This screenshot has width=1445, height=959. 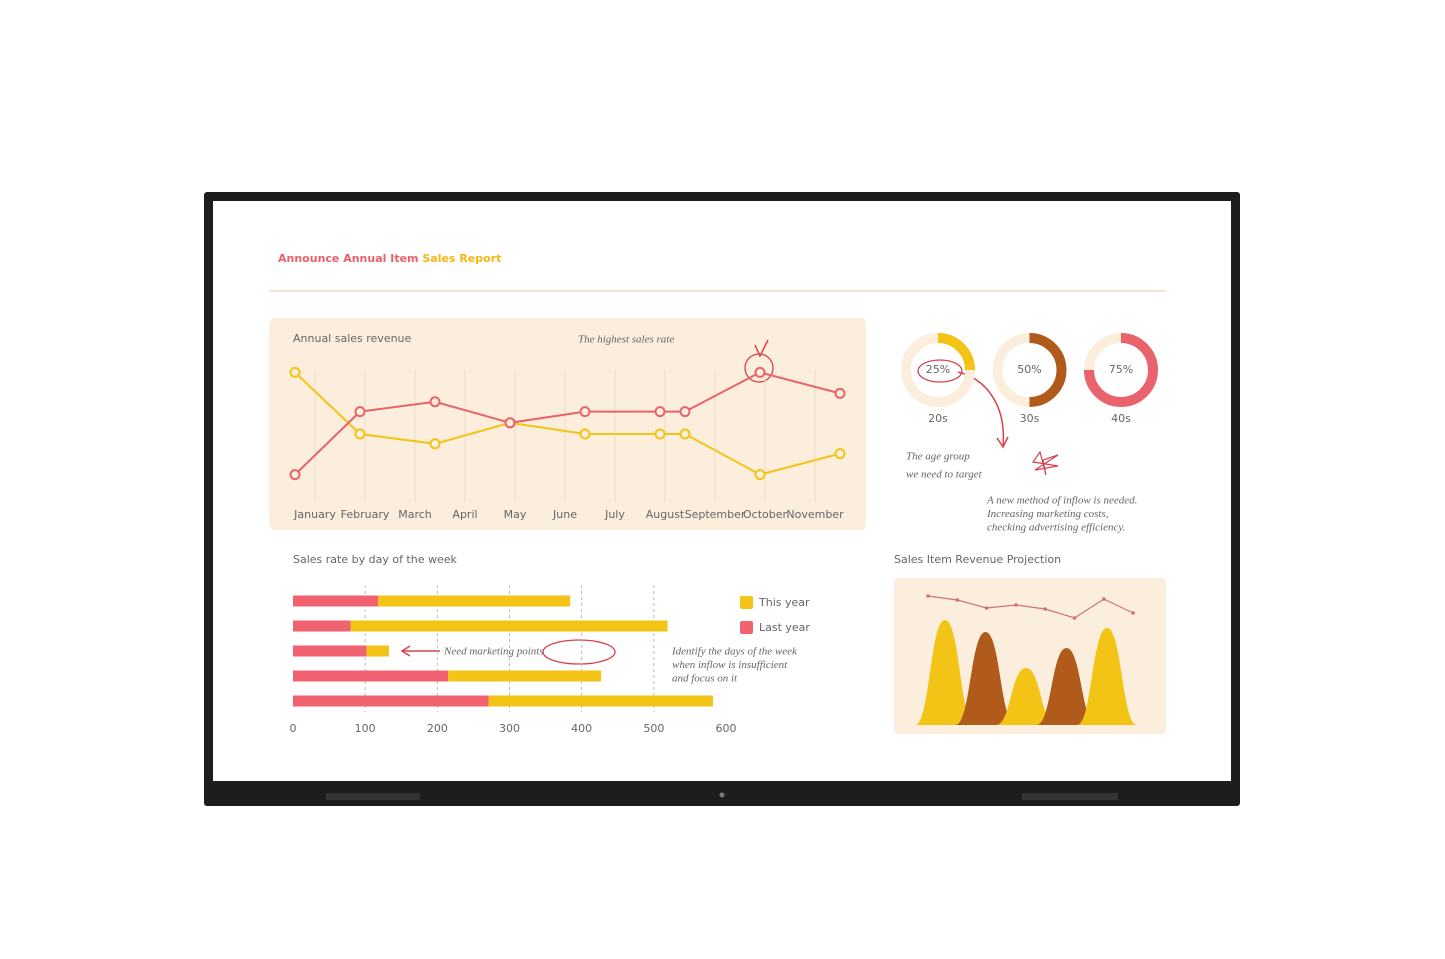 What do you see at coordinates (944, 475) in the screenshot?
I see `annotation: we need to target` at bounding box center [944, 475].